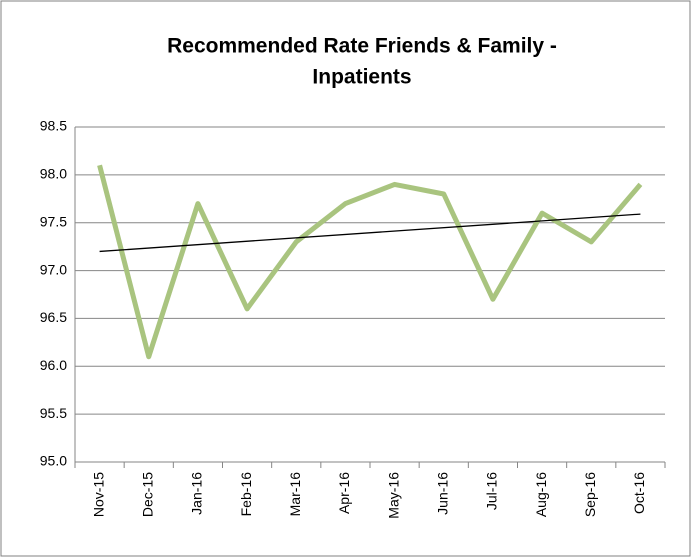 The width and height of the screenshot is (693, 560). What do you see at coordinates (370, 233) in the screenshot?
I see `trendline` at bounding box center [370, 233].